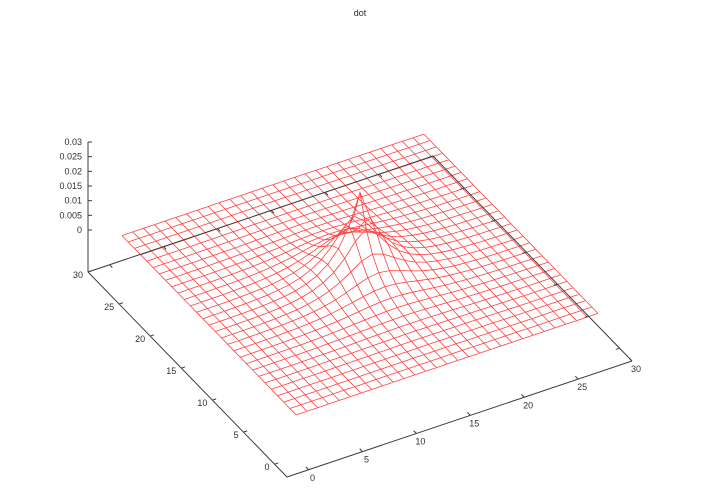 This screenshot has height=504, width=720. What do you see at coordinates (70, 186) in the screenshot?
I see `z-tick-label: 0.015` at bounding box center [70, 186].